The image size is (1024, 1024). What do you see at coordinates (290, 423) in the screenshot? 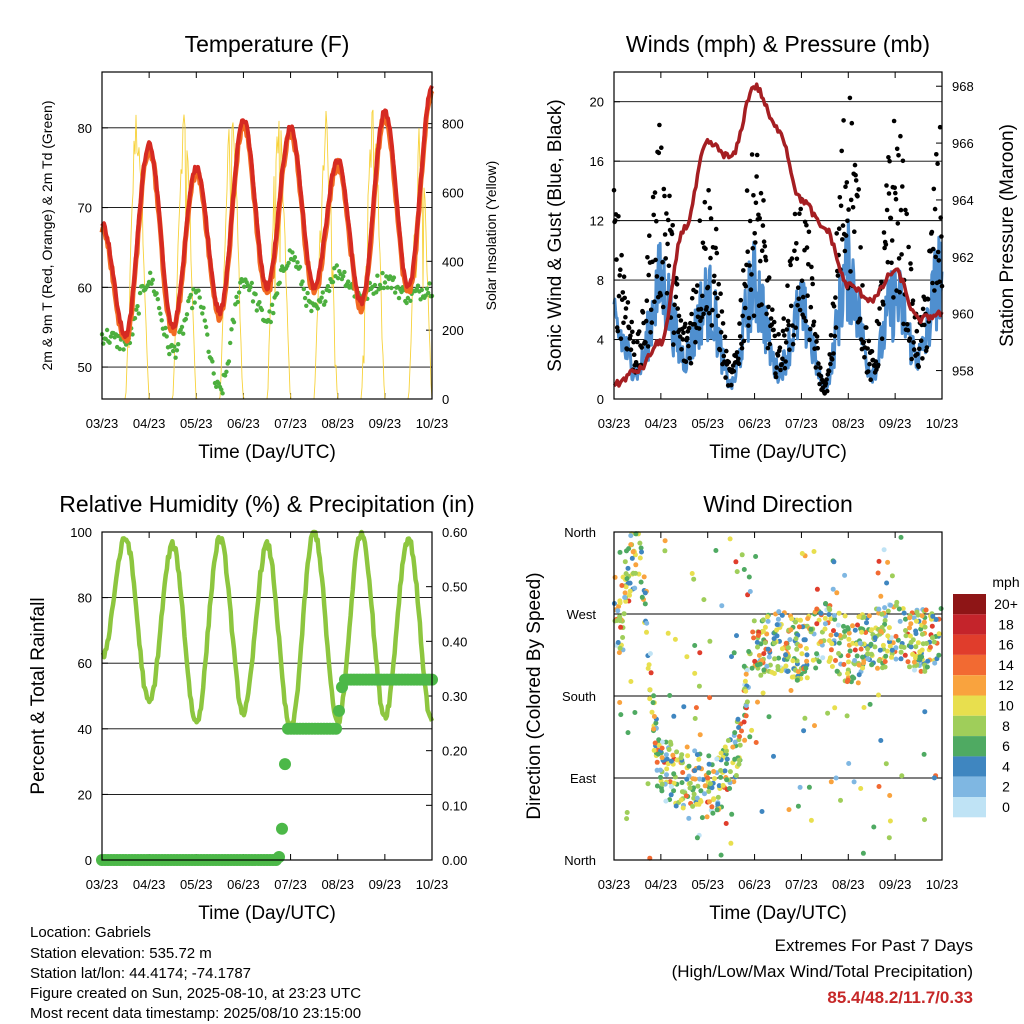
I see `temperature-xtick-label: 07/23` at bounding box center [290, 423].